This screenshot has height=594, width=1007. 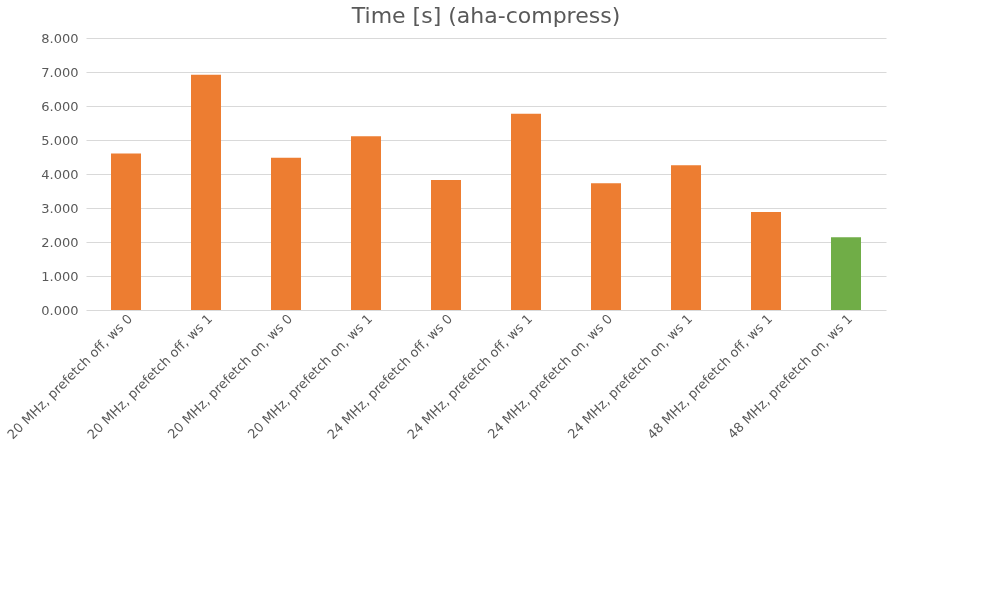 I want to click on y-tick-label: 5.000, so click(x=60, y=140).